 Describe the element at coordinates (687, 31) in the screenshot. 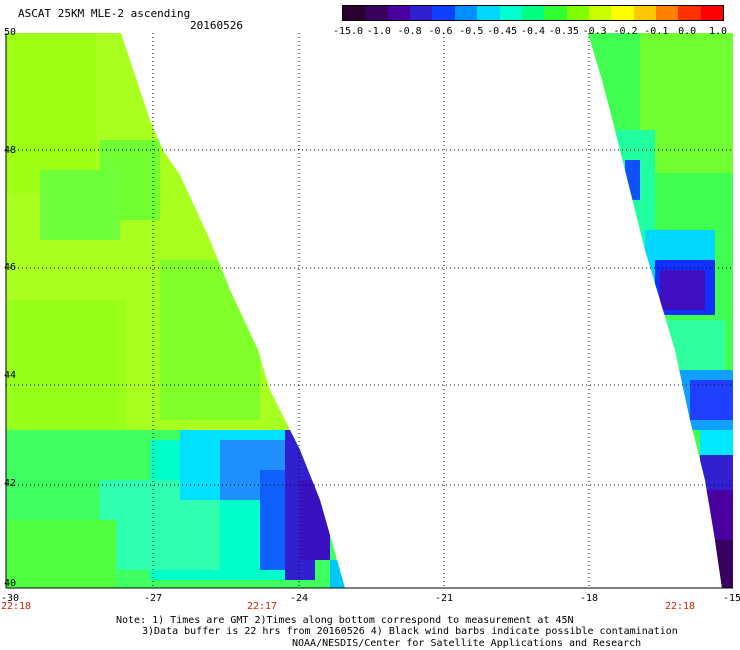

I see `colorbar-label: 0.0` at that location.